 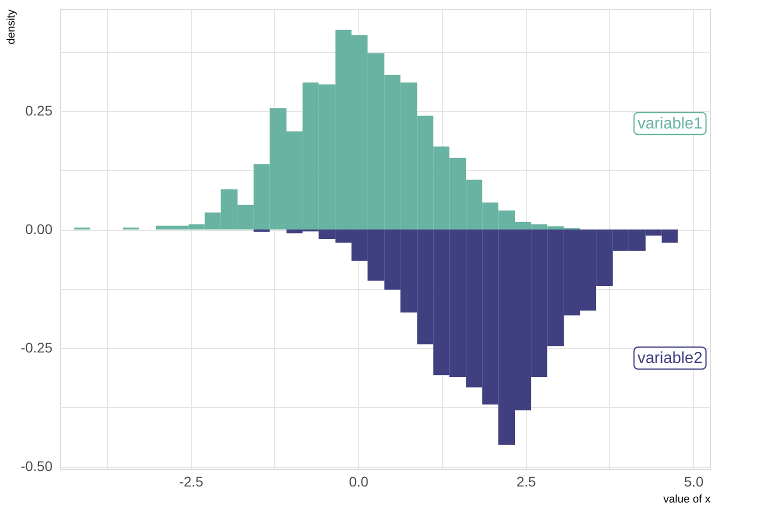 I want to click on x-tick-label: 0.0, so click(x=358, y=482).